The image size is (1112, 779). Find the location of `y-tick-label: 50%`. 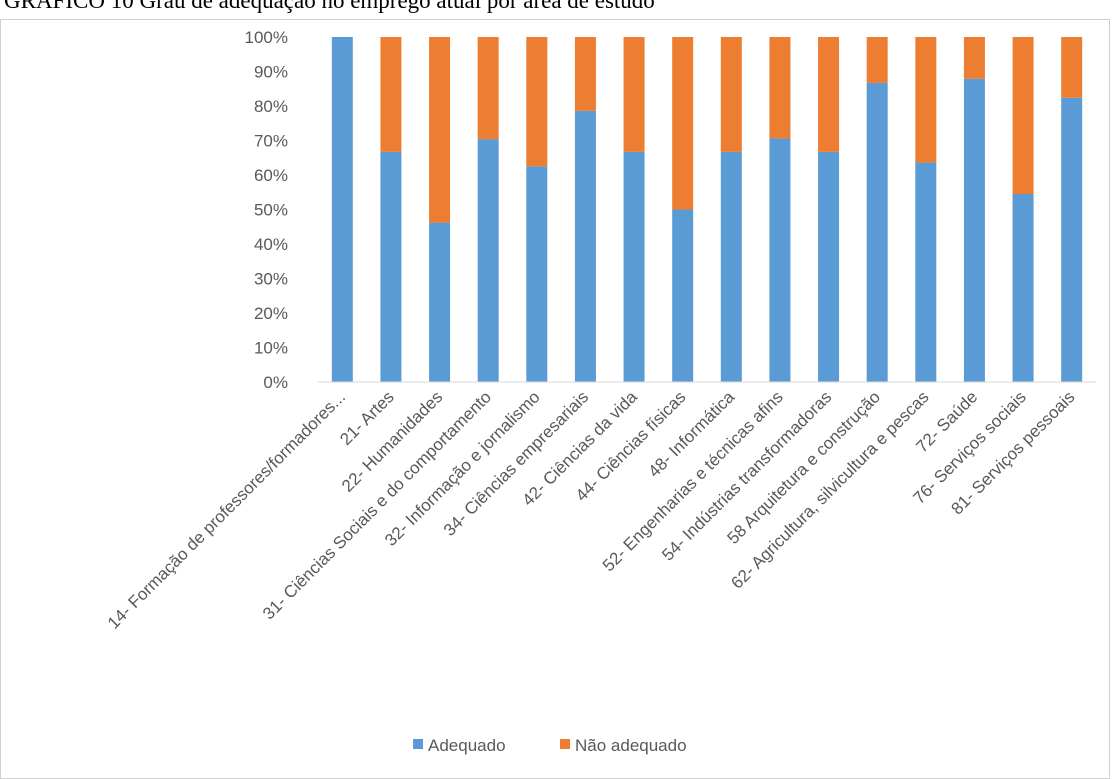

y-tick-label: 50% is located at coordinates (271, 210).